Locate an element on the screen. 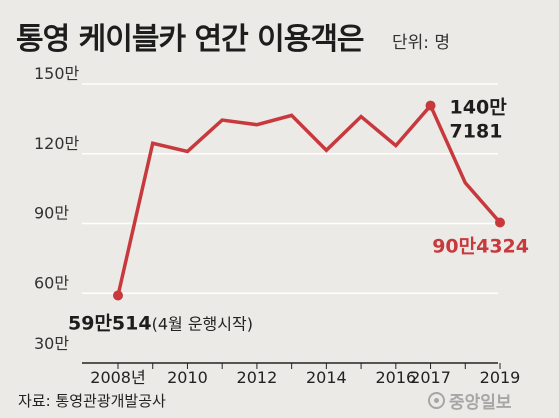 Image resolution: width=559 pixels, height=418 pixels. annotation-peak-line: 7181 is located at coordinates (476, 132).